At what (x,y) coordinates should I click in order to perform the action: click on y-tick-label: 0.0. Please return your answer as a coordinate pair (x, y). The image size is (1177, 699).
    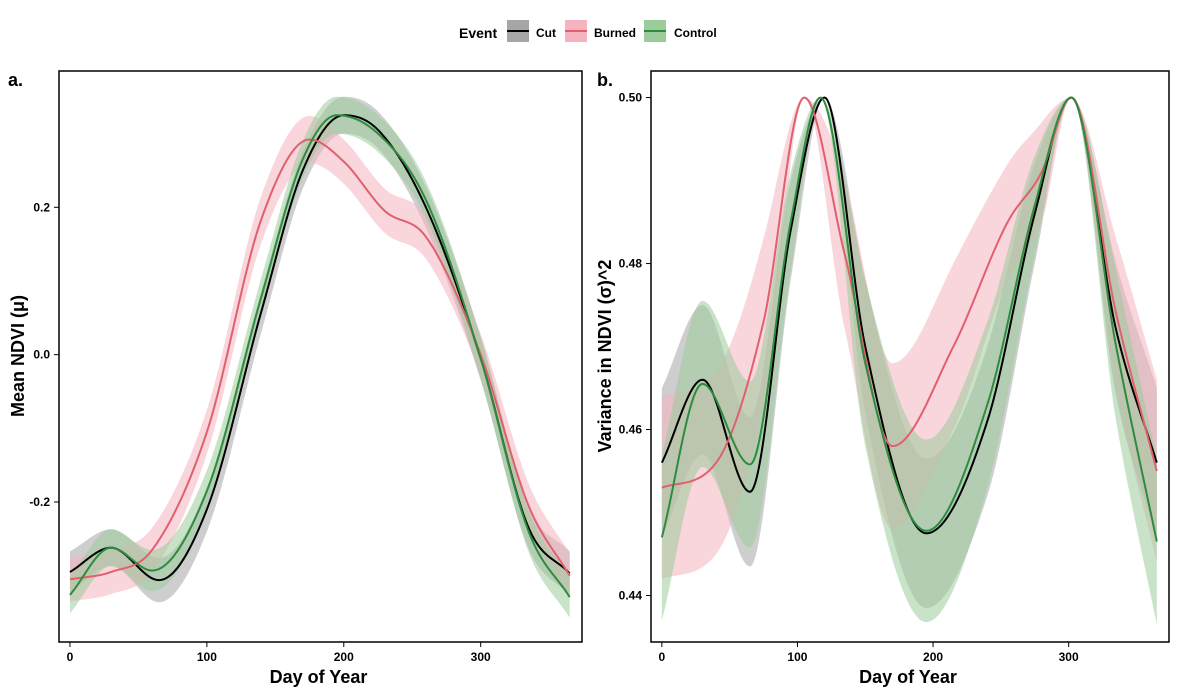
    Looking at the image, I should click on (41, 355).